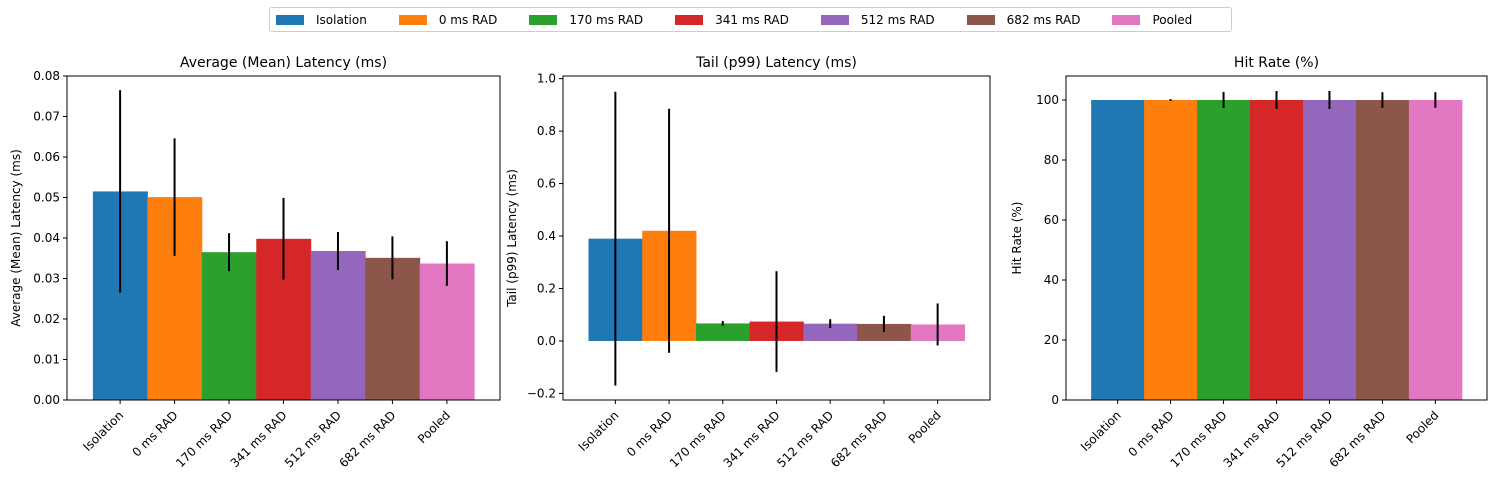 The height and width of the screenshot is (500, 1500). I want to click on legend-label: 682 ms RAD, so click(1043, 19).